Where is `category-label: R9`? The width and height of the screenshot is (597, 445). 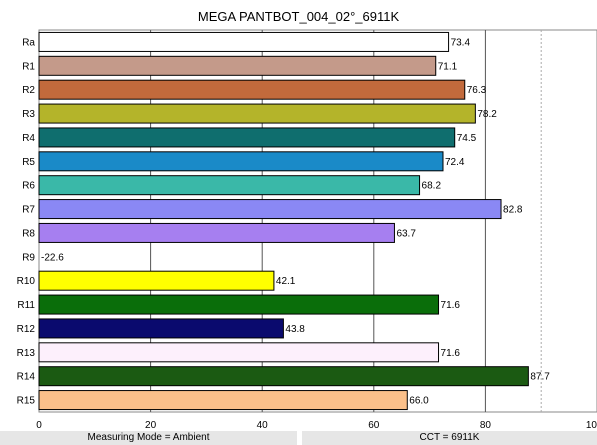
category-label: R9 is located at coordinates (28, 257).